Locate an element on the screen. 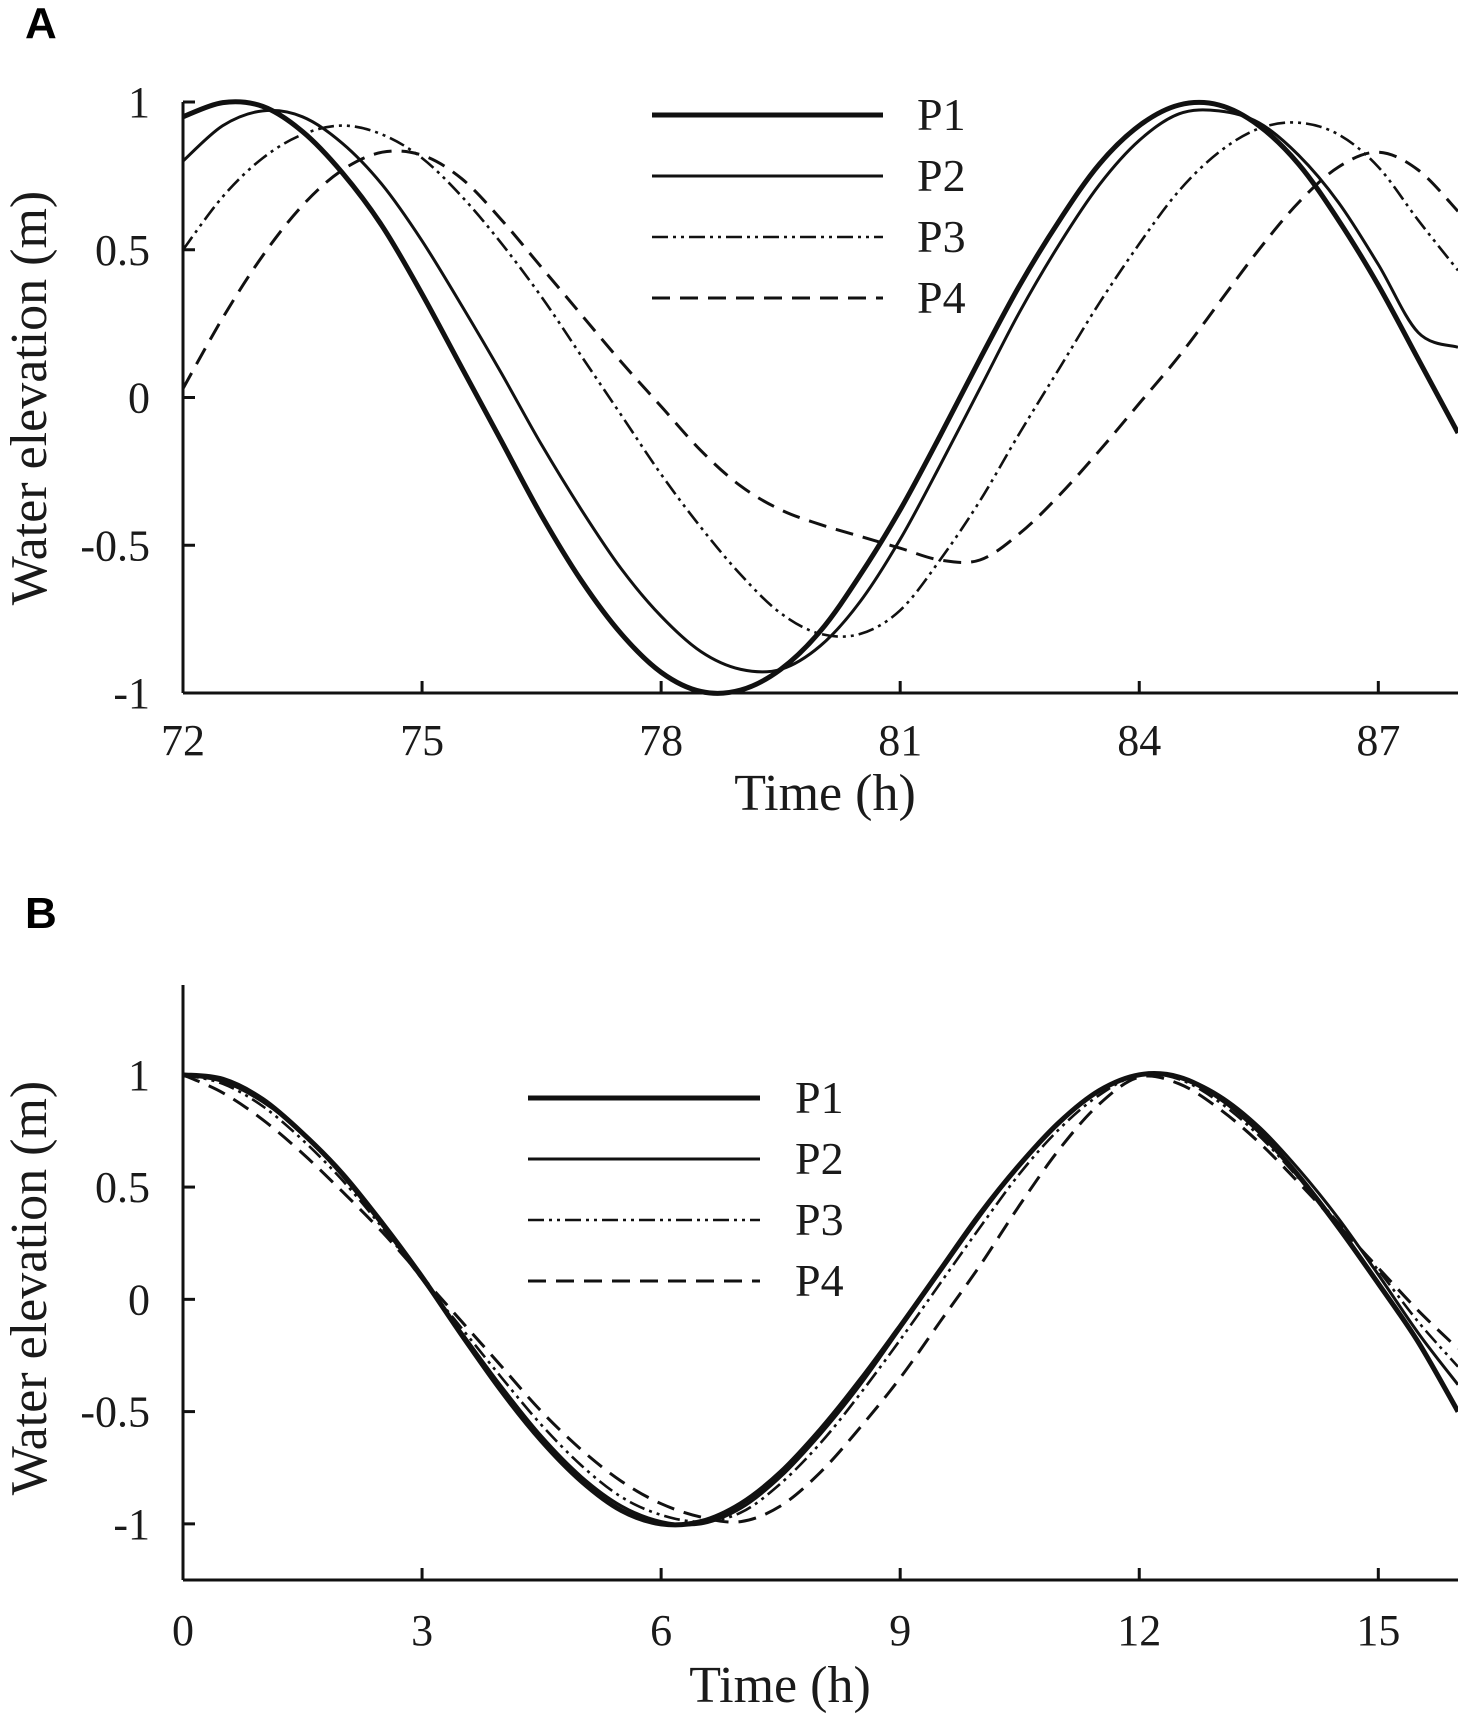 The image size is (1477, 1715). panel-a-y-tick-label: -0.5 is located at coordinates (115, 545).